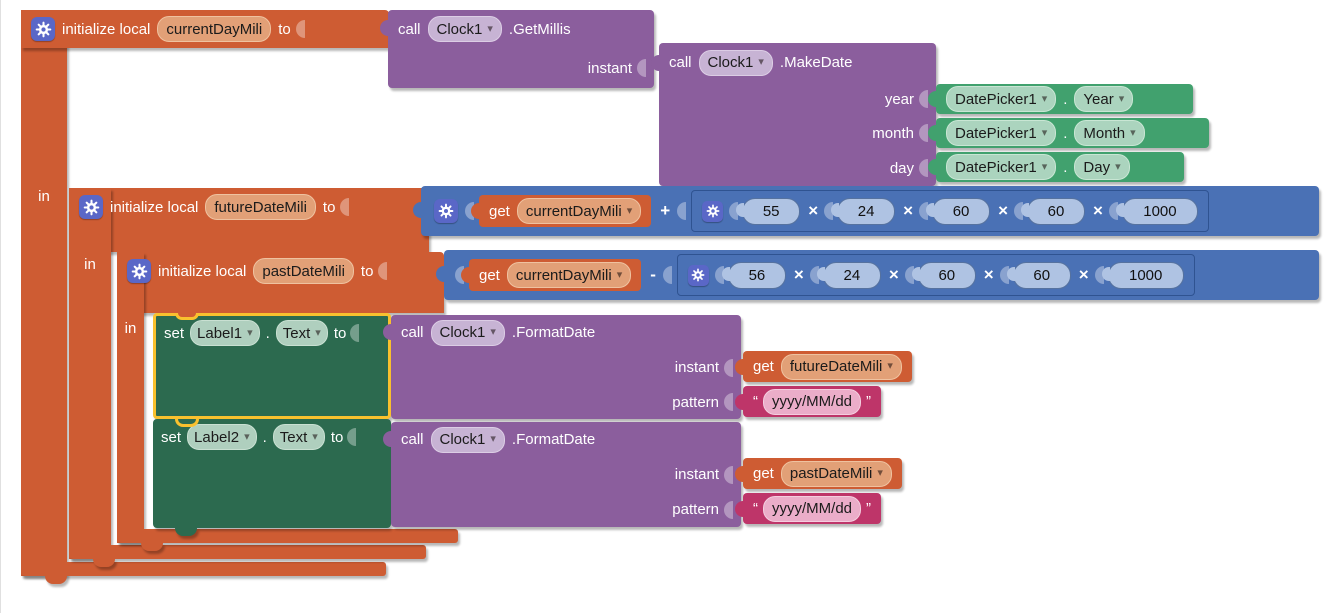  What do you see at coordinates (388, 439) in the screenshot?
I see `plug-tab` at bounding box center [388, 439].